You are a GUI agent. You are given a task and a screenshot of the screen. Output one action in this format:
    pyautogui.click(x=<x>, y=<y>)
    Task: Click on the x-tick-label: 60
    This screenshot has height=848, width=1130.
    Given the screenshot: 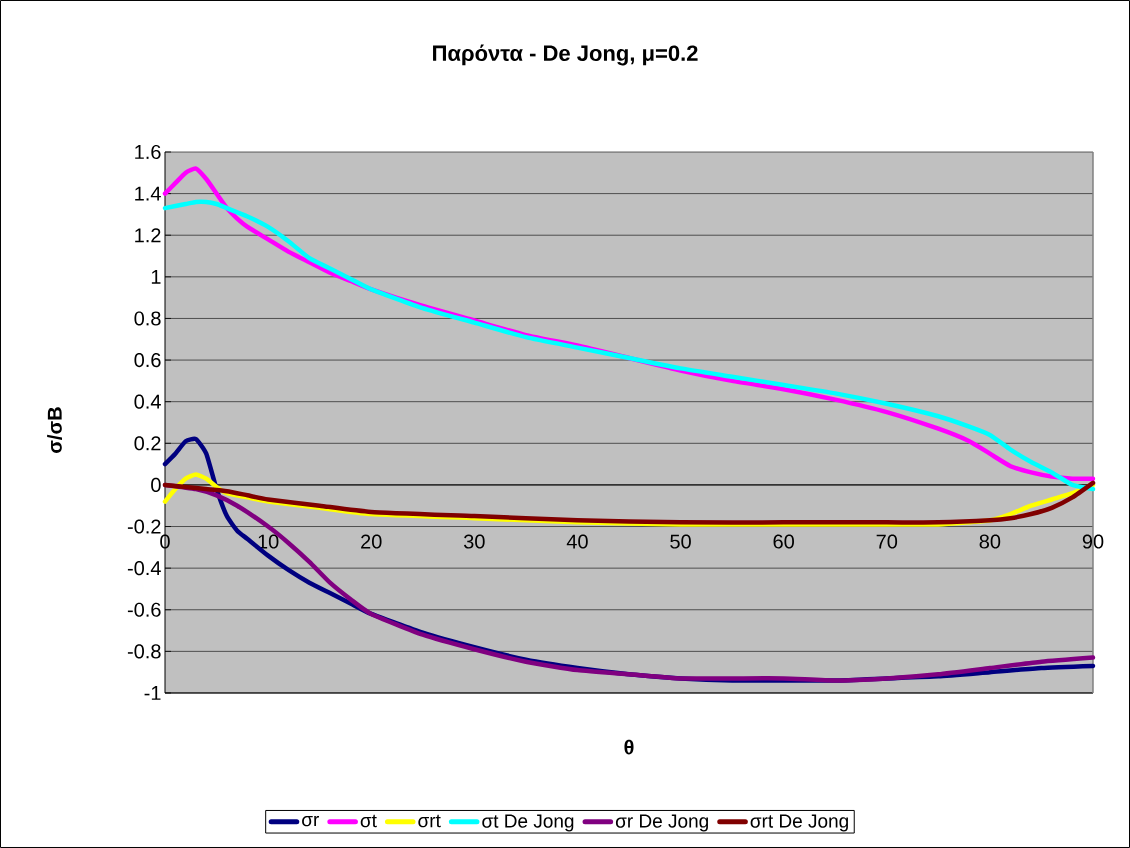 What is the action you would take?
    pyautogui.click(x=783, y=541)
    